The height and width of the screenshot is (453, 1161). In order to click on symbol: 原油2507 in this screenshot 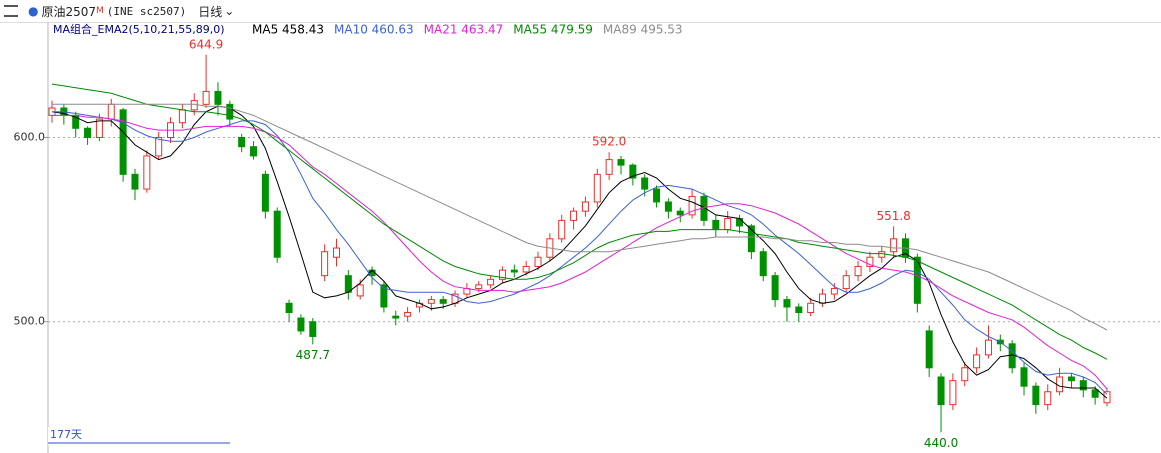, I will do `click(69, 11)`.